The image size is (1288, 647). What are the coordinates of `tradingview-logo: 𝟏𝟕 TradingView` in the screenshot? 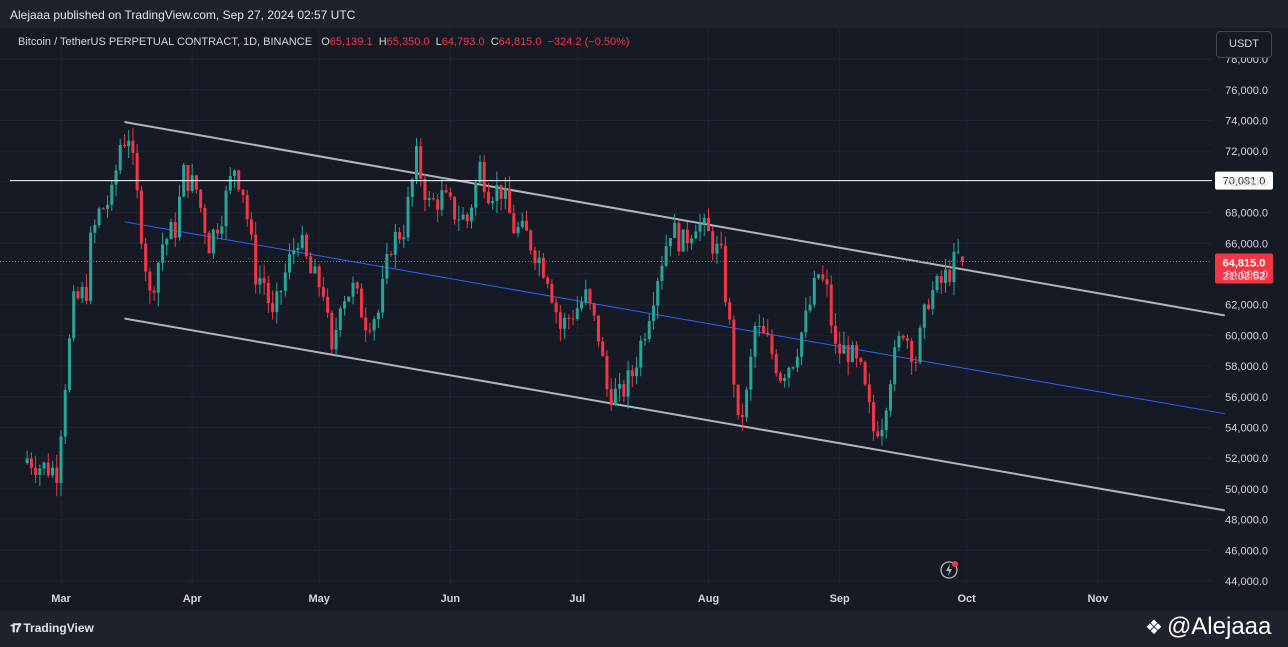 It's located at (52, 628).